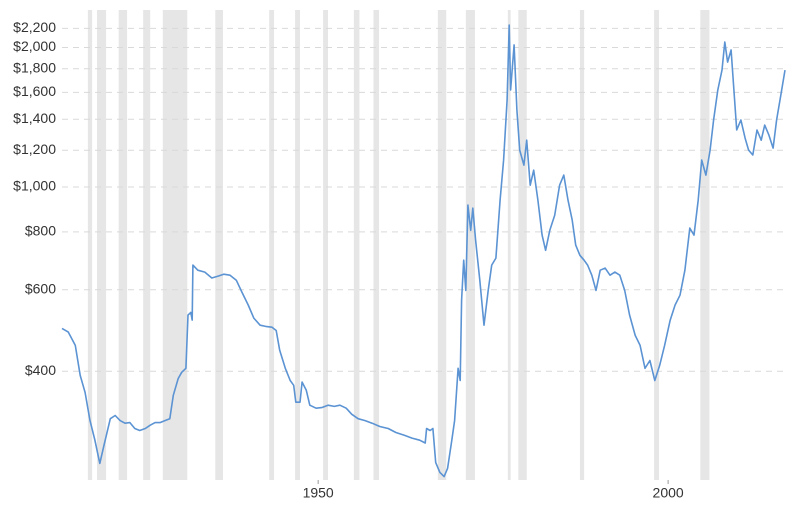  Describe the element at coordinates (40, 370) in the screenshot. I see `y-tick-label: $400` at that location.